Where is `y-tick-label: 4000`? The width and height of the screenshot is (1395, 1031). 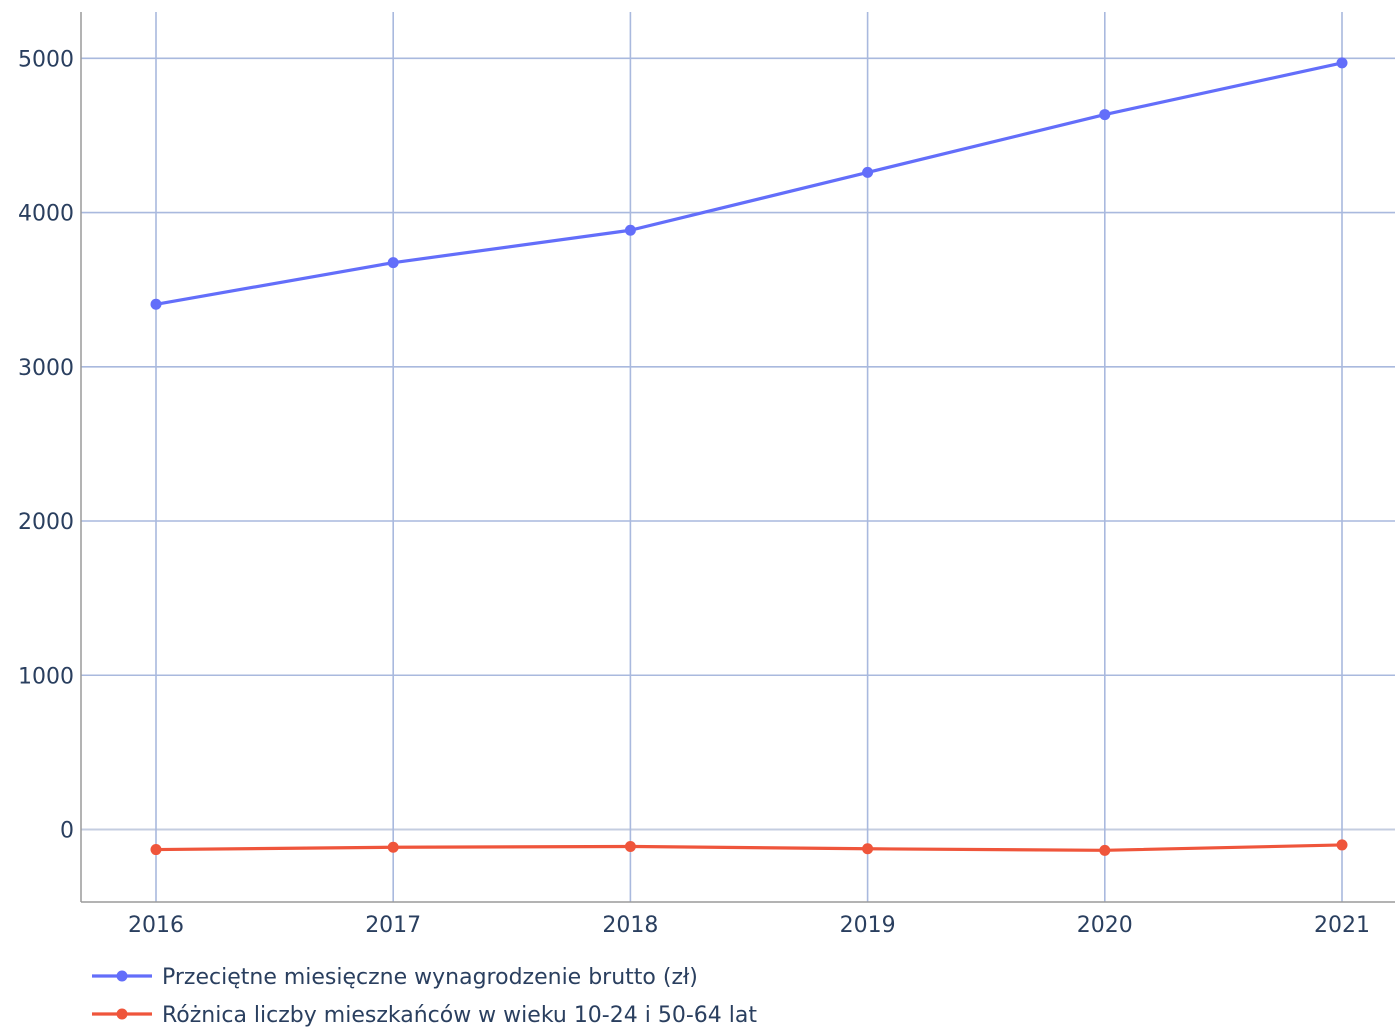
y-tick-label: 4000 is located at coordinates (46, 214).